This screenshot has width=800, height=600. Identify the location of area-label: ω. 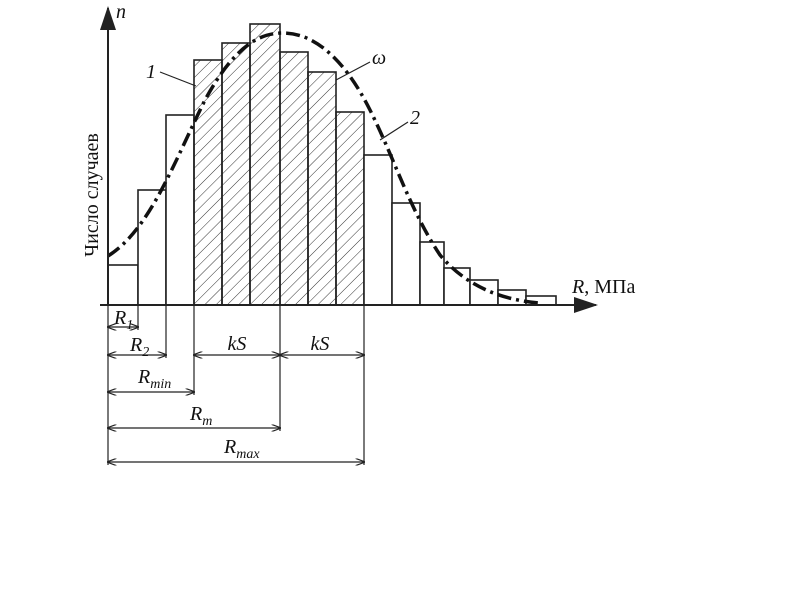
(379, 58).